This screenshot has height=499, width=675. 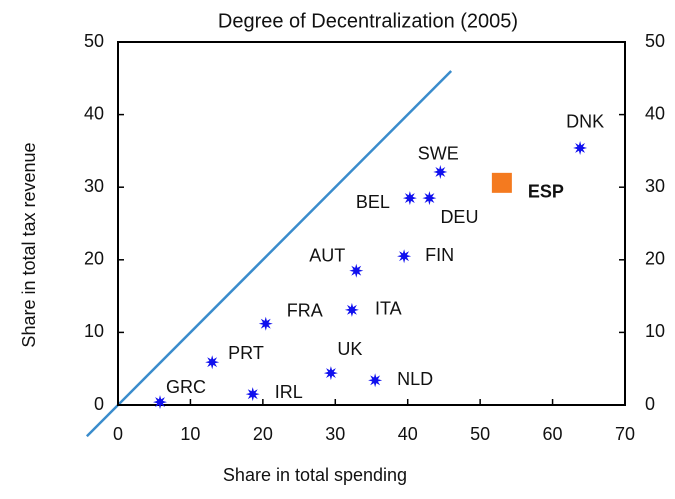 What do you see at coordinates (585, 122) in the screenshot?
I see `point-label: DNK` at bounding box center [585, 122].